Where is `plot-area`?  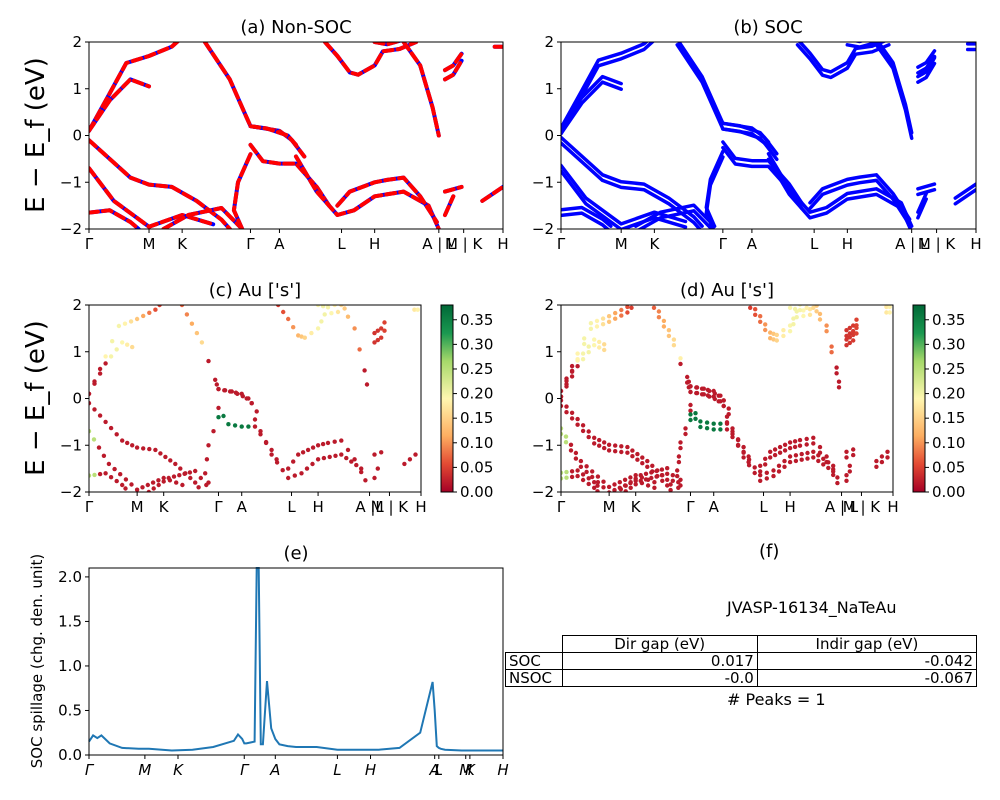
plot-area is located at coordinates (768, 135).